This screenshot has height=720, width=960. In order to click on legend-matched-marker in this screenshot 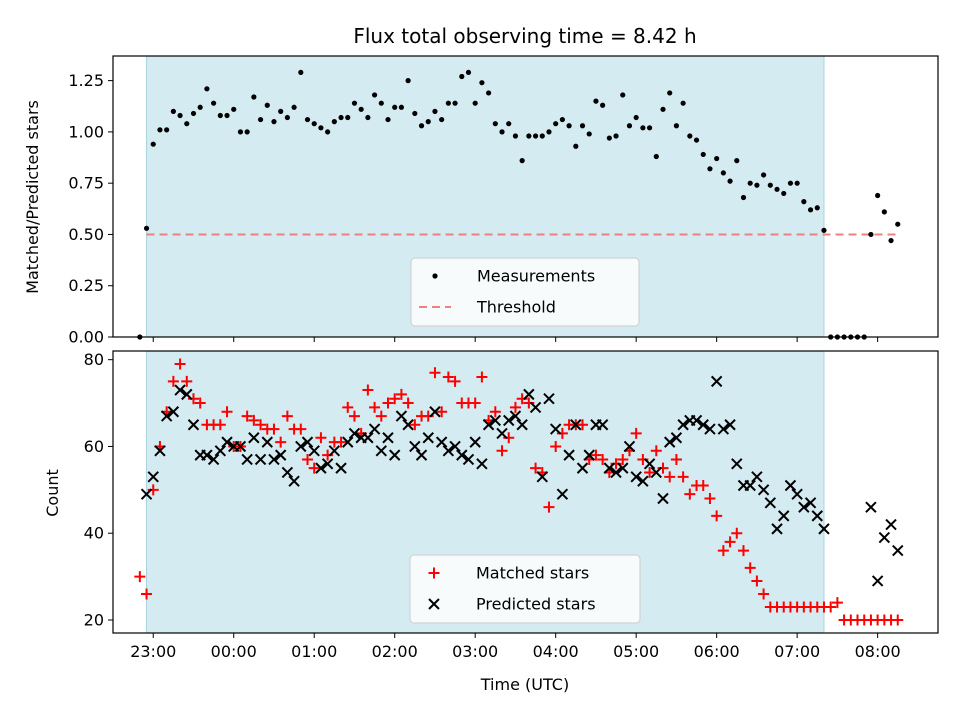, I will do `click(434, 573)`.